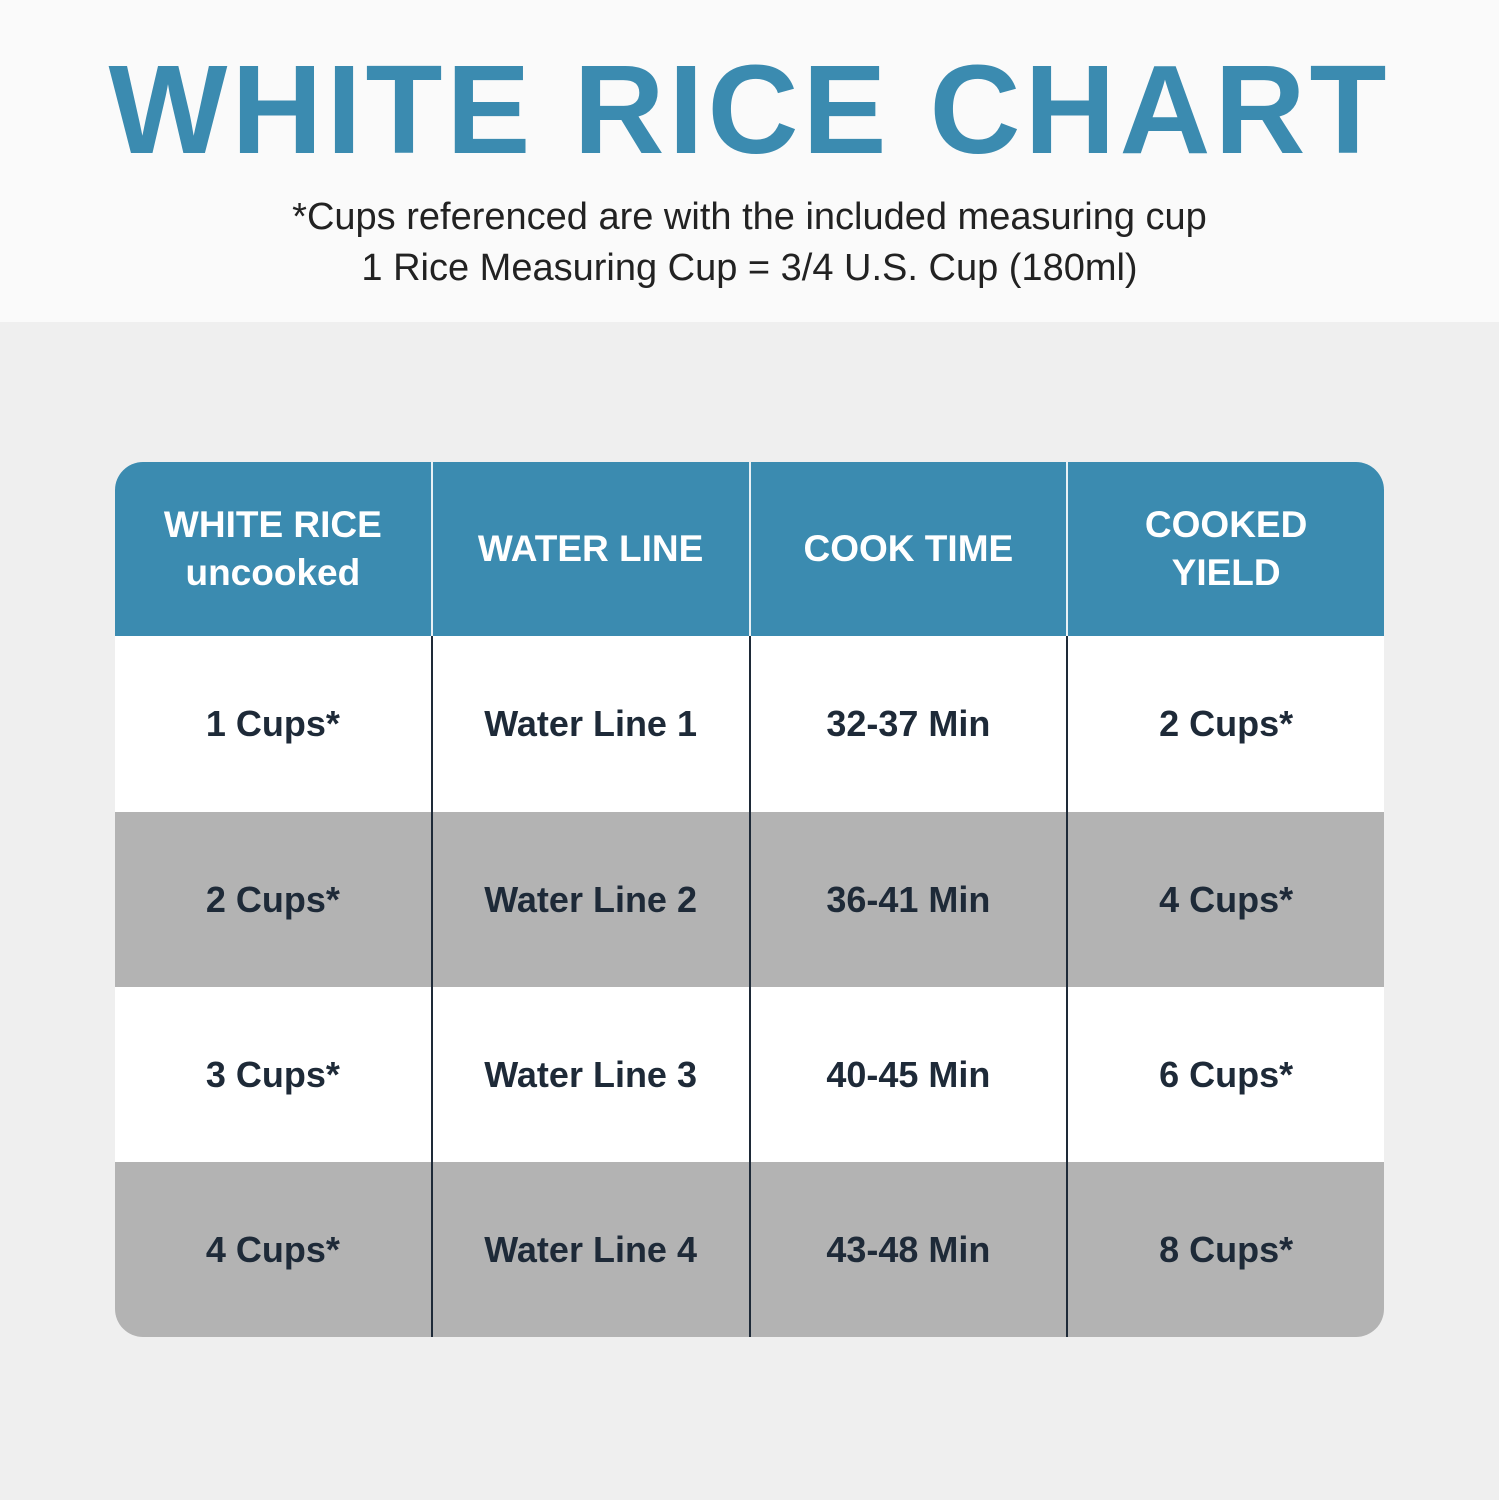 This screenshot has height=1500, width=1499. I want to click on table-cell: Water Line 3, so click(589, 1074).